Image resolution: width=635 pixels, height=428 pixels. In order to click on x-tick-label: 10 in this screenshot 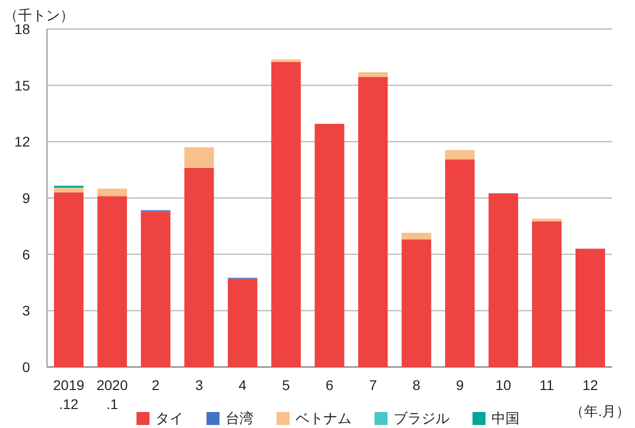, I will do `click(504, 385)`.